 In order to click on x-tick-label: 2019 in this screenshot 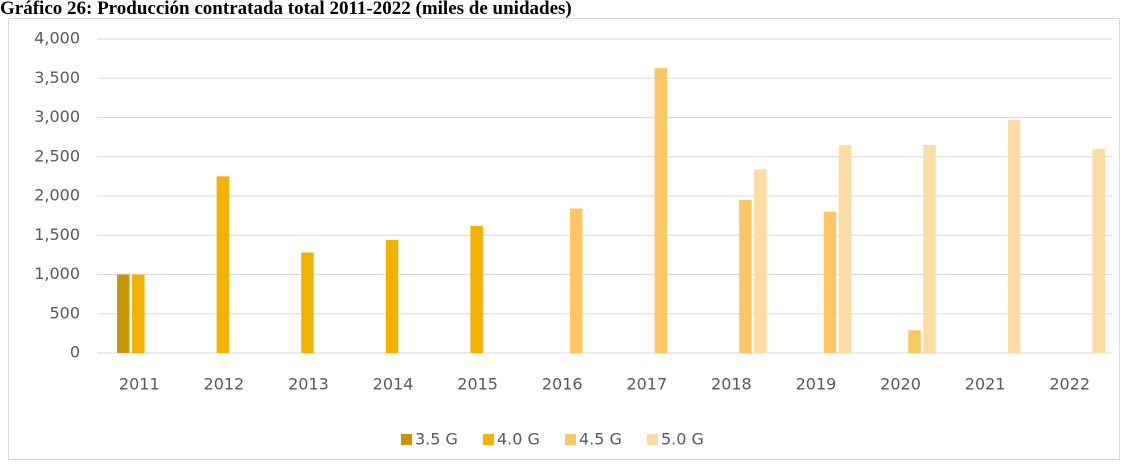, I will do `click(816, 384)`.